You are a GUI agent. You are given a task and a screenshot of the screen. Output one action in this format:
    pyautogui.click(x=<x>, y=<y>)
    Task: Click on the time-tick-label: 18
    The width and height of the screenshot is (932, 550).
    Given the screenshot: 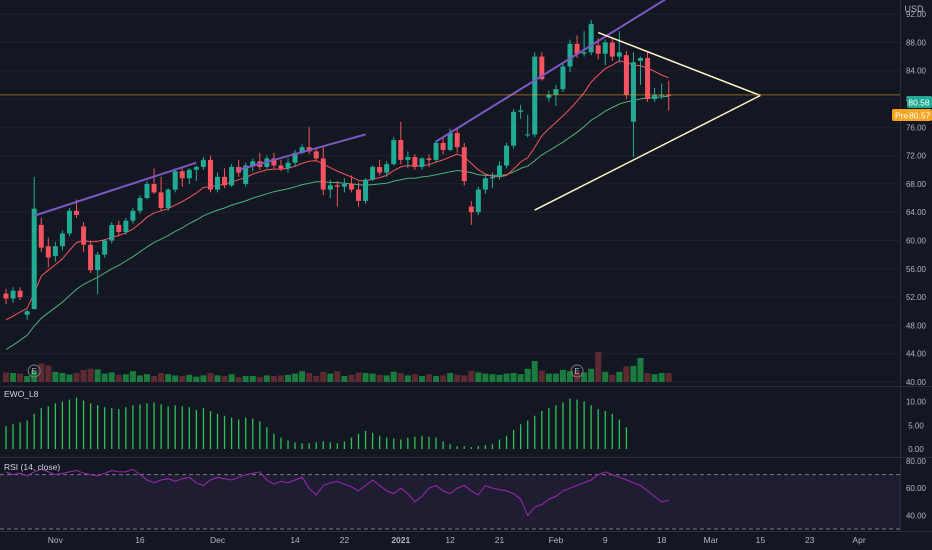 What is the action you would take?
    pyautogui.click(x=662, y=540)
    